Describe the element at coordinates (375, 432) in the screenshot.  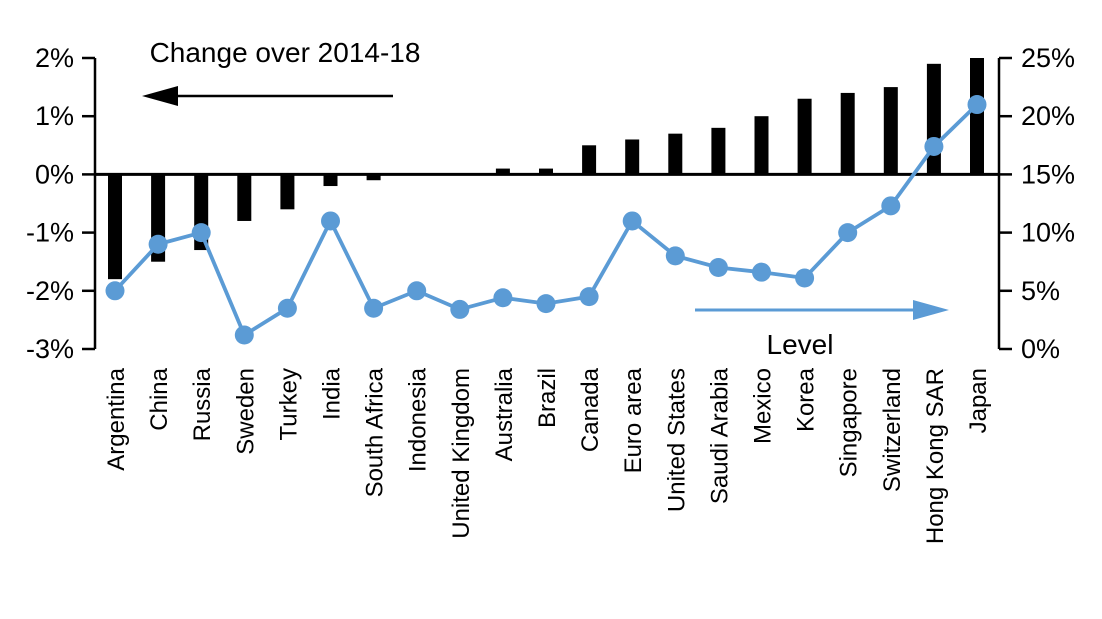
I see `x-axis-label-South Africa: South Africa` at that location.